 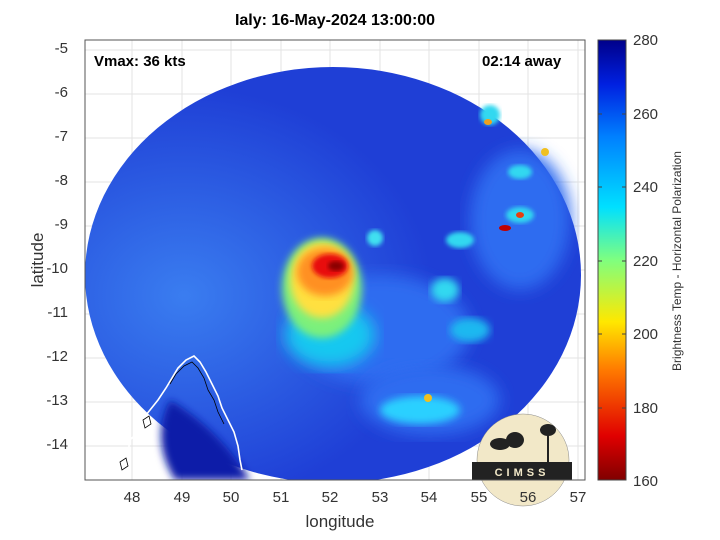 What do you see at coordinates (61, 92) in the screenshot?
I see `ytick-label: -6` at bounding box center [61, 92].